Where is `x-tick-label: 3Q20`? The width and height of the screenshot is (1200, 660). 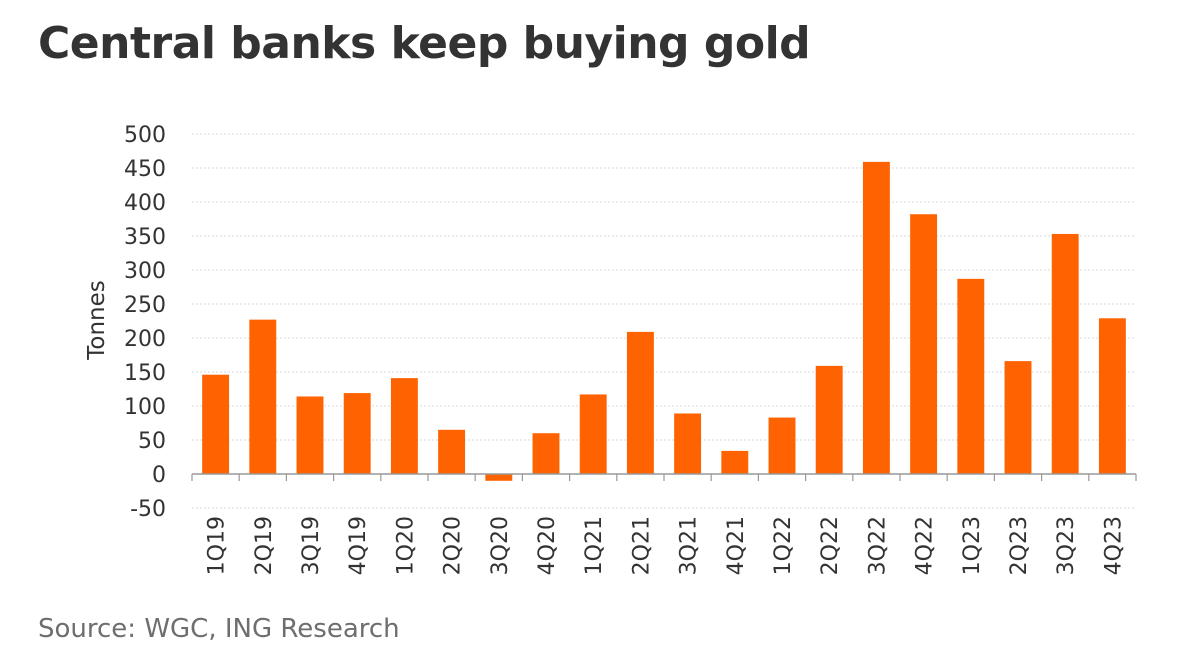
x-tick-label: 3Q20 is located at coordinates (500, 545).